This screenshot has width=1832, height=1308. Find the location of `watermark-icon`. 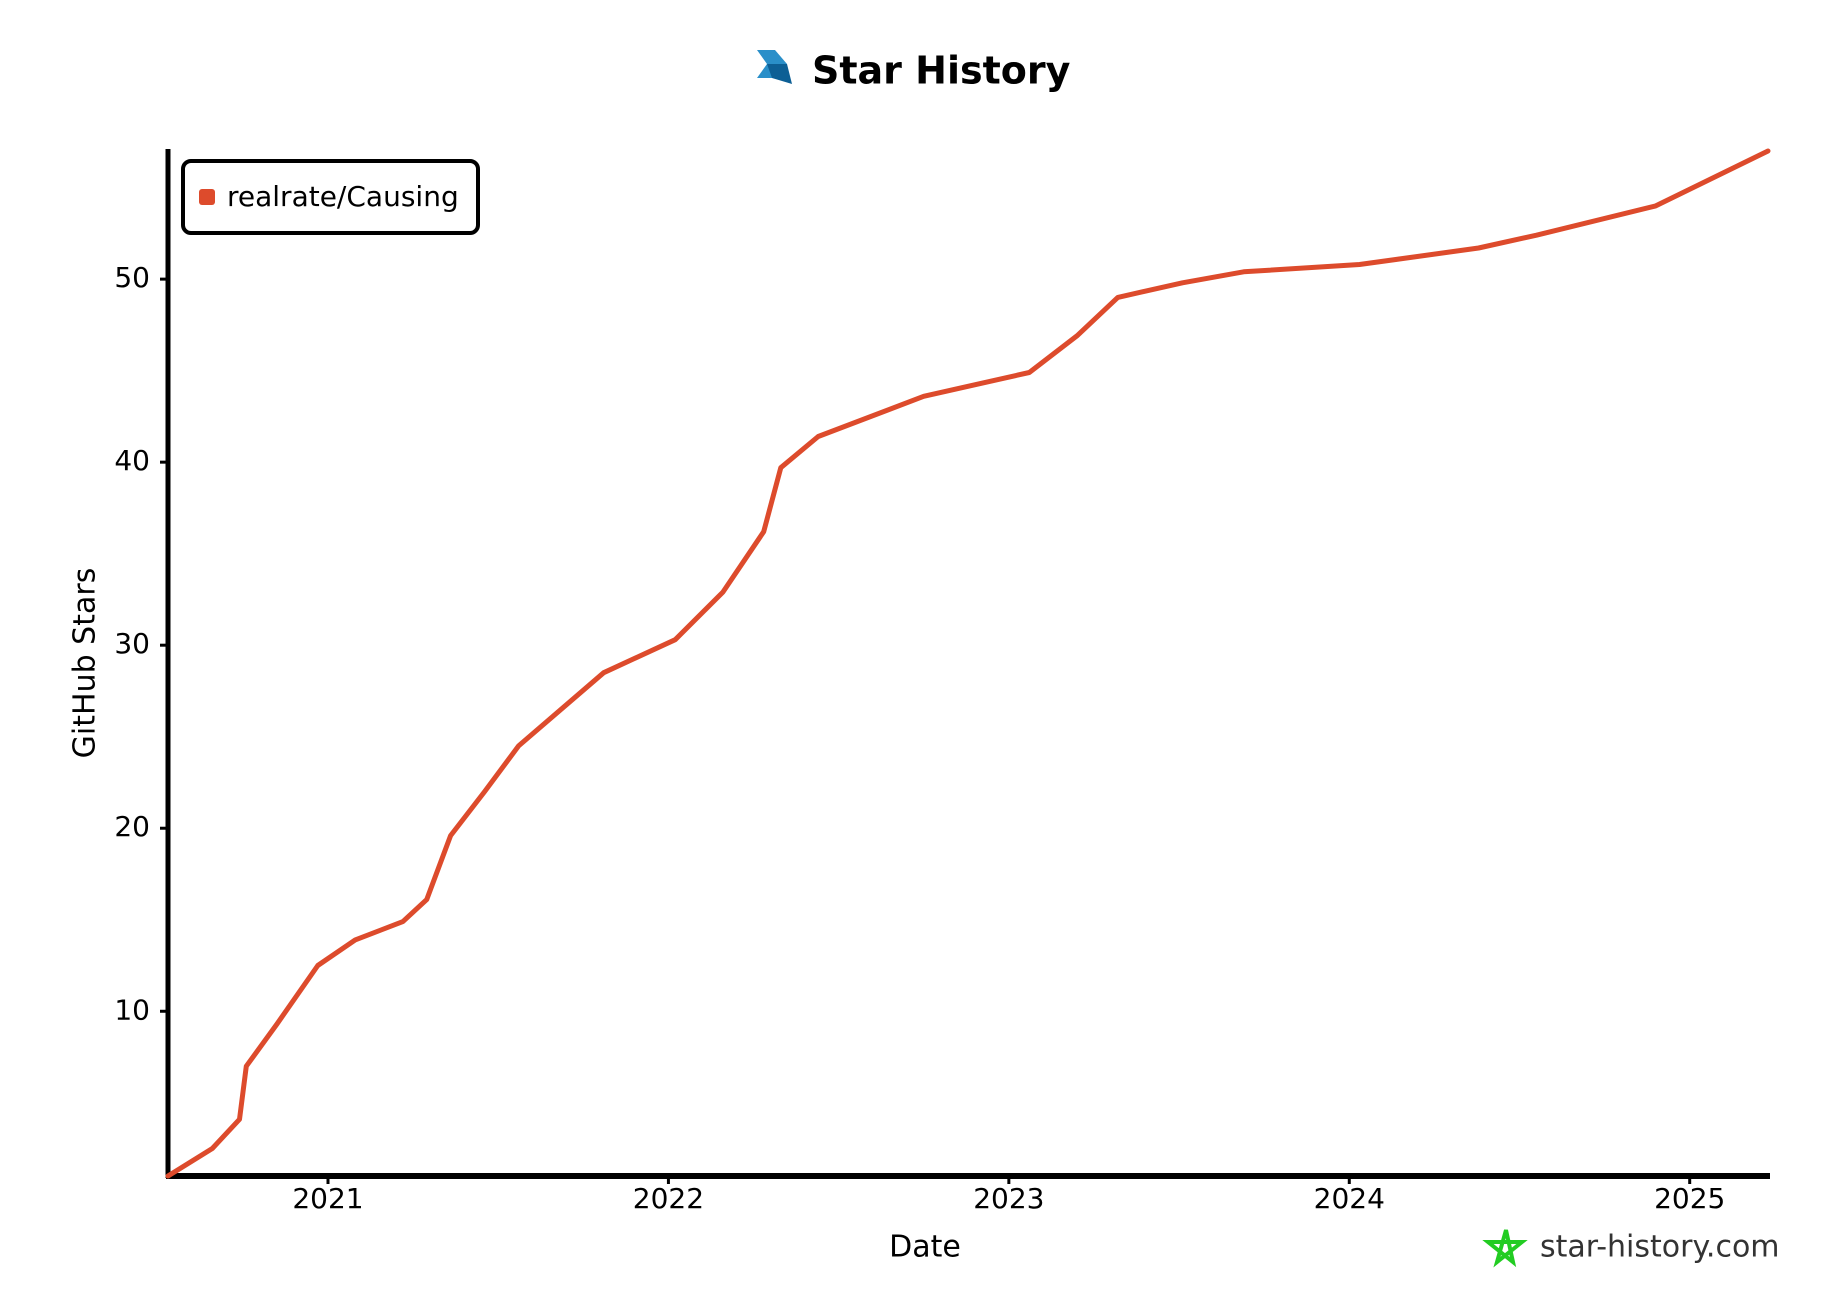

watermark-icon is located at coordinates (1505, 1248).